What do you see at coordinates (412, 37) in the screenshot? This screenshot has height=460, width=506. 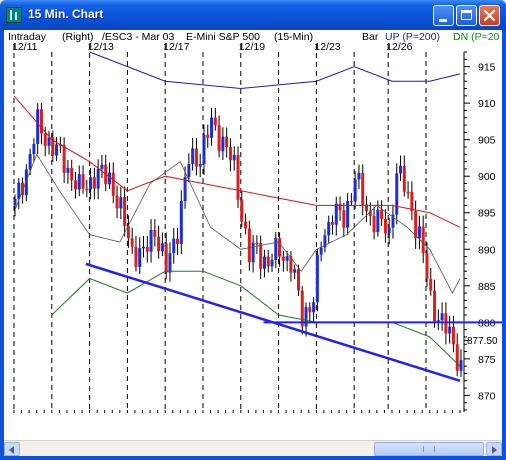 I see `header-up-label: UP (P=200)` at bounding box center [412, 37].